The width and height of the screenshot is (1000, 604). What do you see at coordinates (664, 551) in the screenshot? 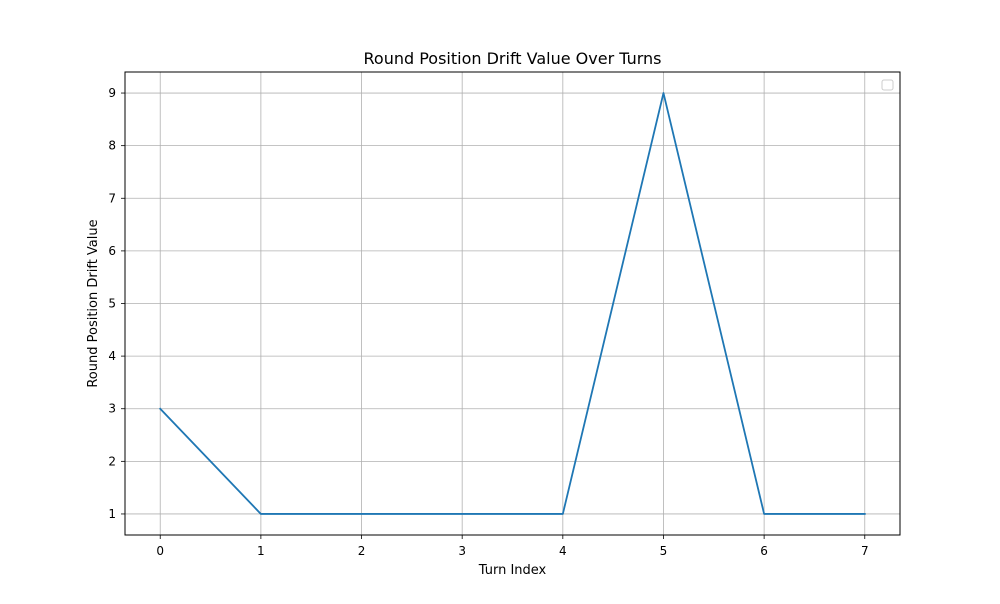
I see `x-tick-label: 5` at bounding box center [664, 551].